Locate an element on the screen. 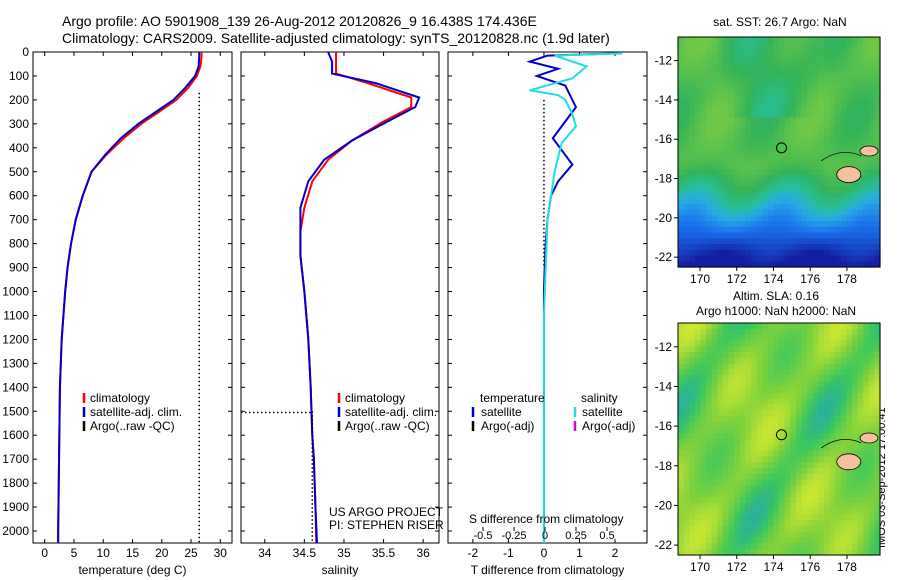 This screenshot has height=580, width=900. float-position-marker is located at coordinates (781, 148).